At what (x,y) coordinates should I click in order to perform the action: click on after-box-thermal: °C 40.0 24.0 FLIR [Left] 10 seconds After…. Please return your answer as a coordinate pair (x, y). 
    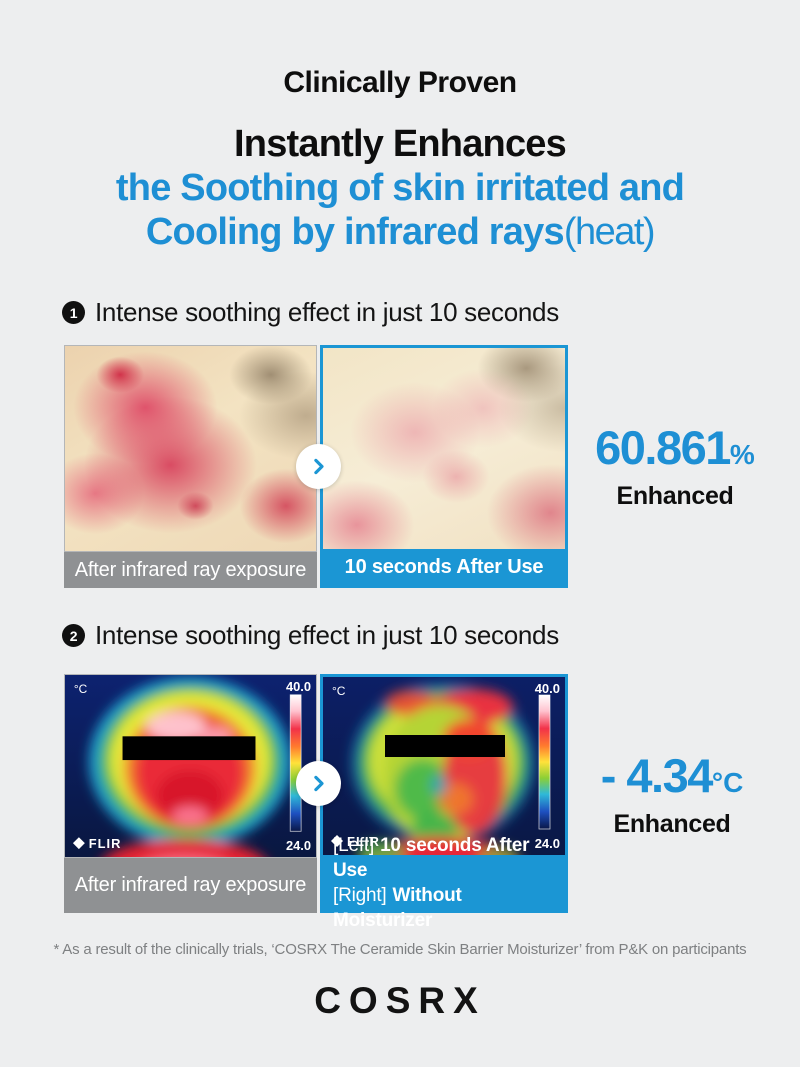
    Looking at the image, I should click on (444, 802).